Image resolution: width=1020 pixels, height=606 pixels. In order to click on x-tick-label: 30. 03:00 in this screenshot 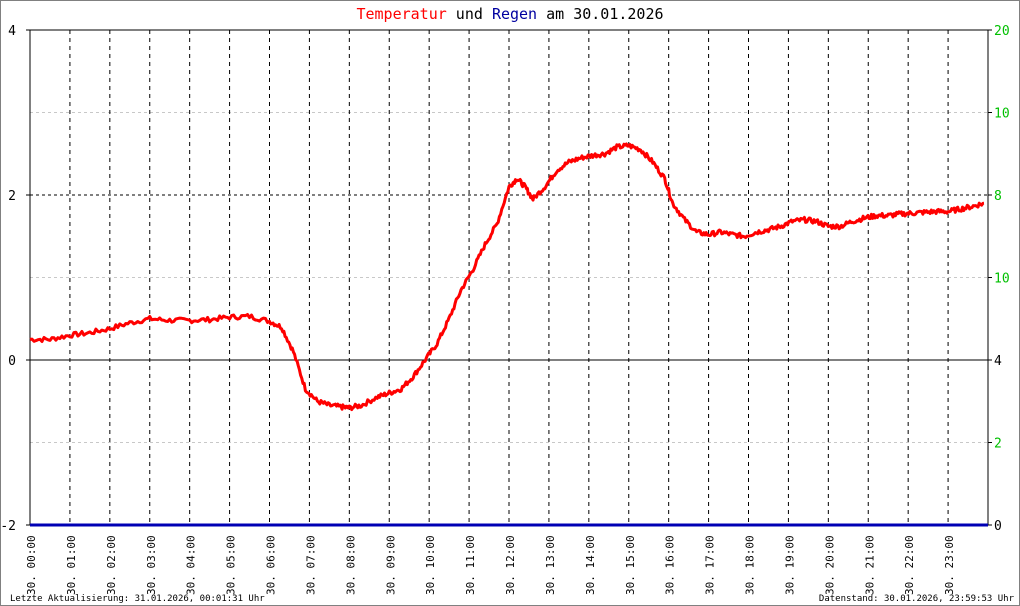, I will do `click(151, 565)`.